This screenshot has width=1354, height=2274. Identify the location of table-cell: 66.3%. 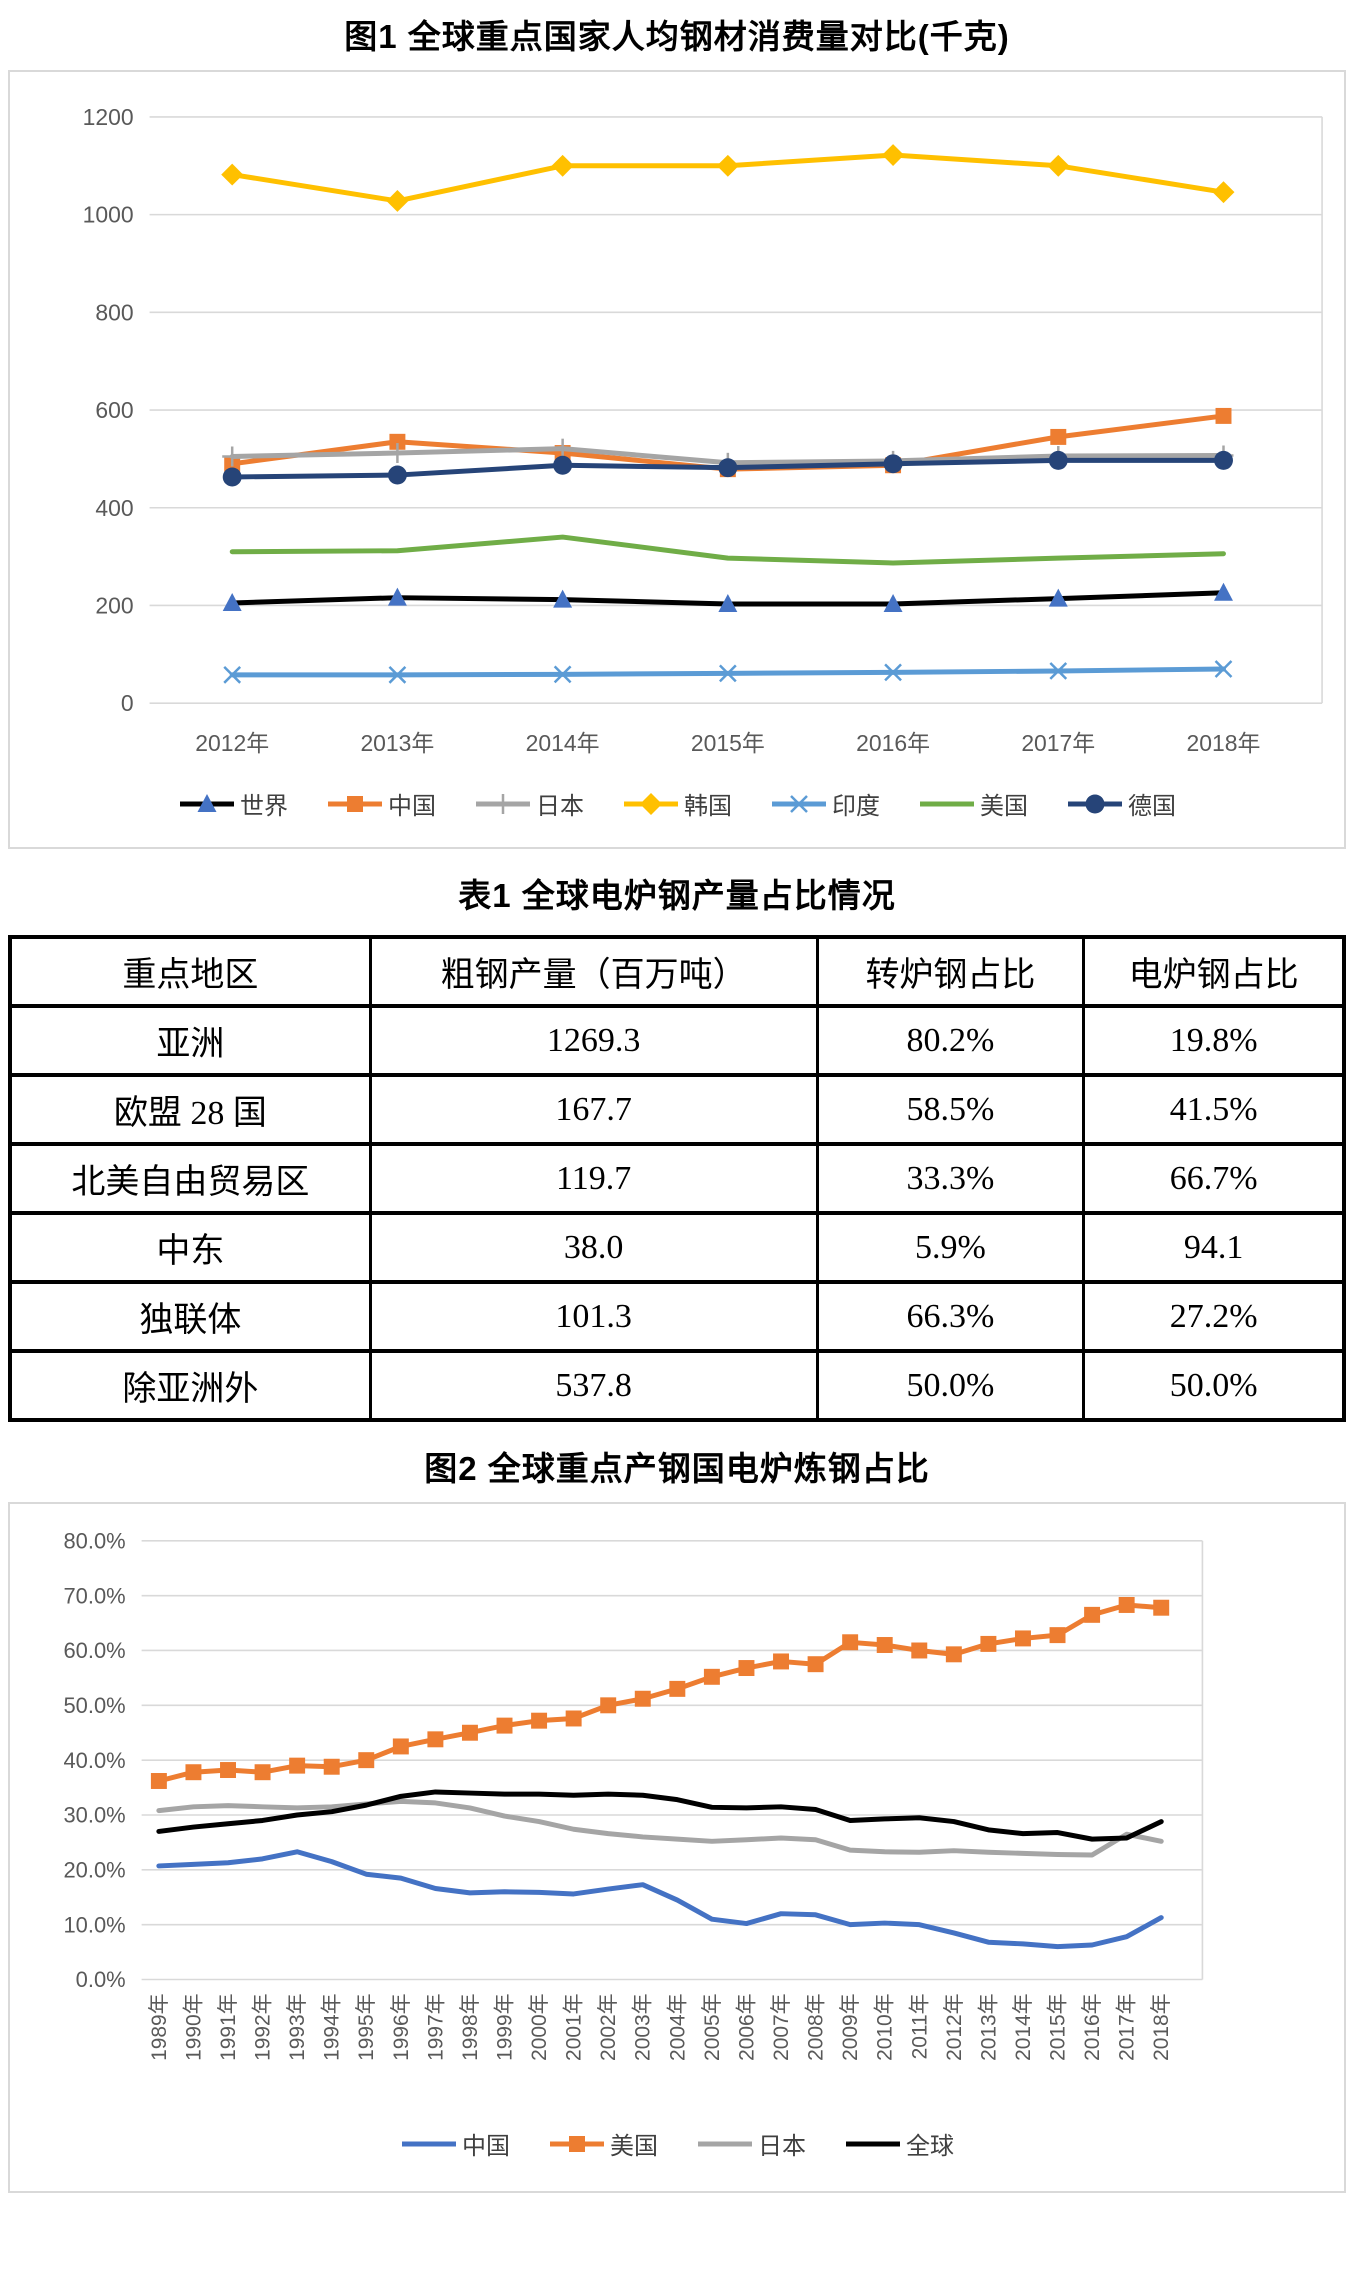
(950, 1316).